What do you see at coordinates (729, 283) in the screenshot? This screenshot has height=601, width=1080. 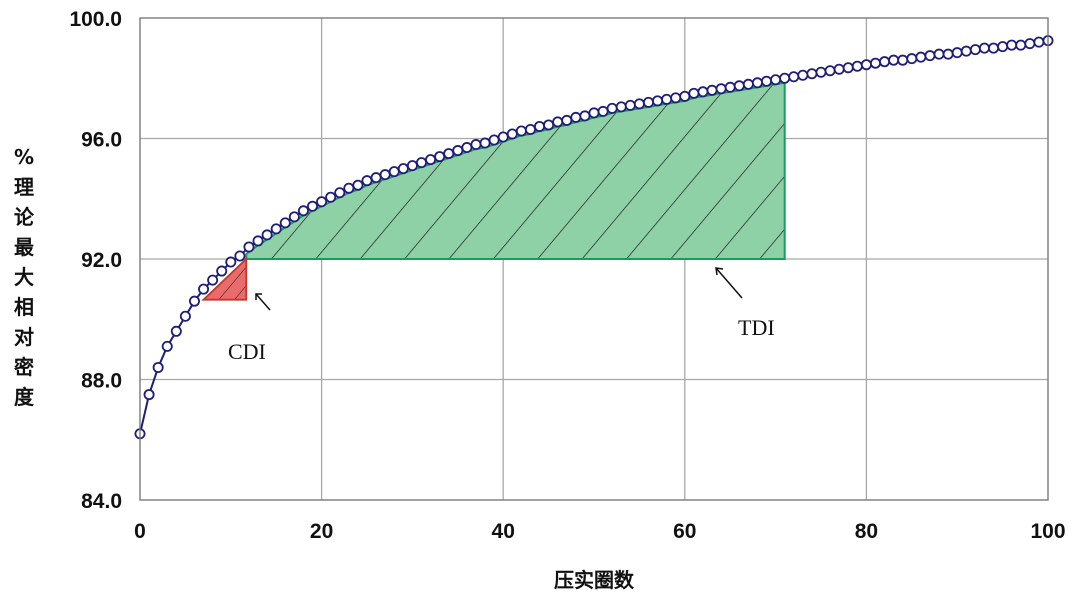 I see `tdi-arrow-icon` at bounding box center [729, 283].